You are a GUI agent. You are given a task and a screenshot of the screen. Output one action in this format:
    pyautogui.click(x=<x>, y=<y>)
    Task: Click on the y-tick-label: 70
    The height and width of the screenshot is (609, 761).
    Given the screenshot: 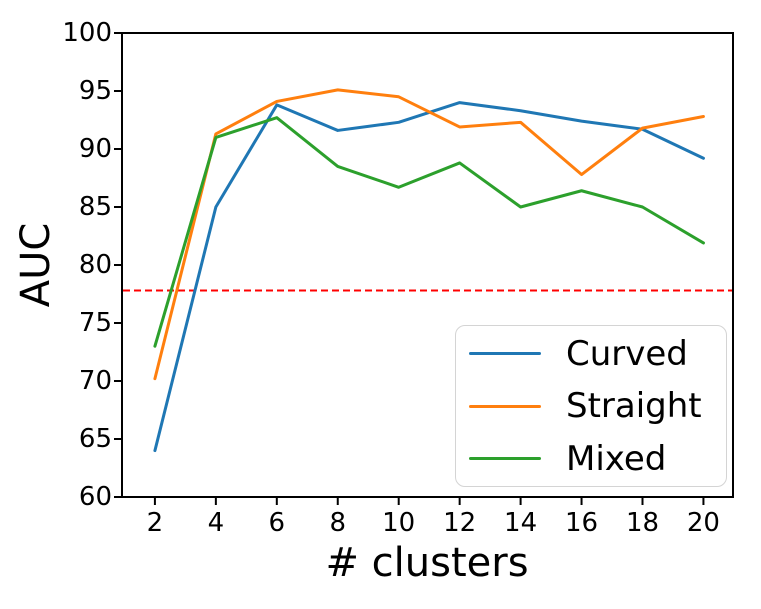 What is the action you would take?
    pyautogui.click(x=95, y=381)
    